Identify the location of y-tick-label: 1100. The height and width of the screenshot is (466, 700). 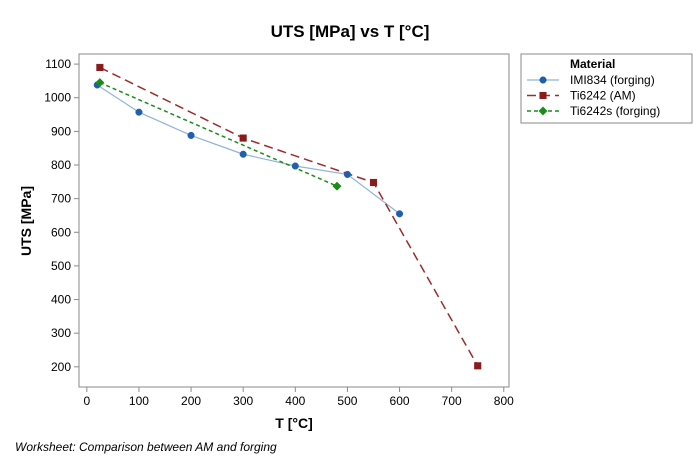
(58, 64).